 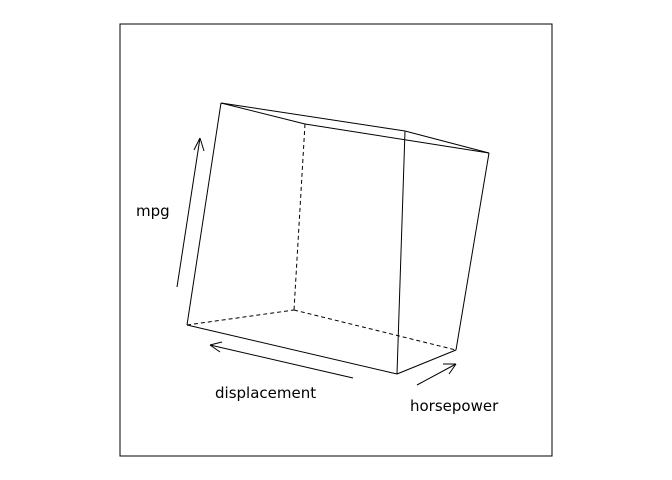 What do you see at coordinates (472, 251) in the screenshot?
I see `box-edge-right-vertical` at bounding box center [472, 251].